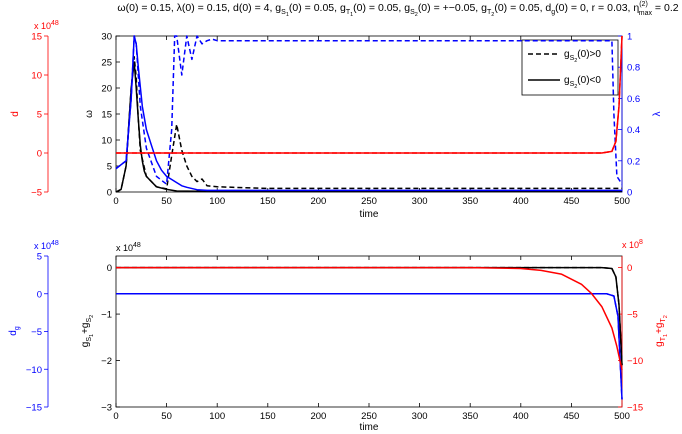  I want to click on right-y-tick-label: −5, so click(632, 315).